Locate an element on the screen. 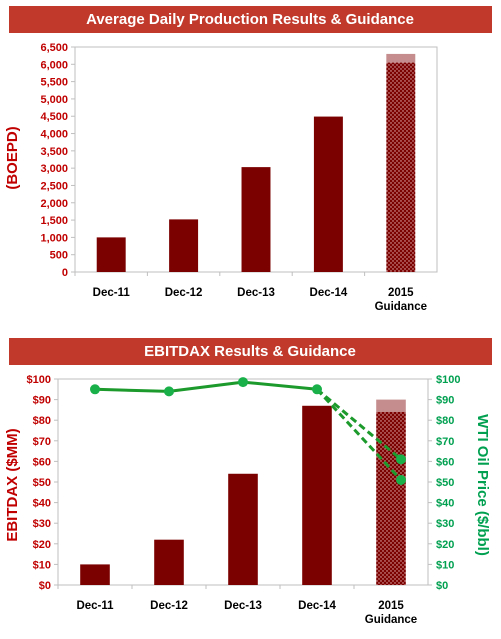 This screenshot has width=501, height=639. y-tick-label: $40 is located at coordinates (42, 504).